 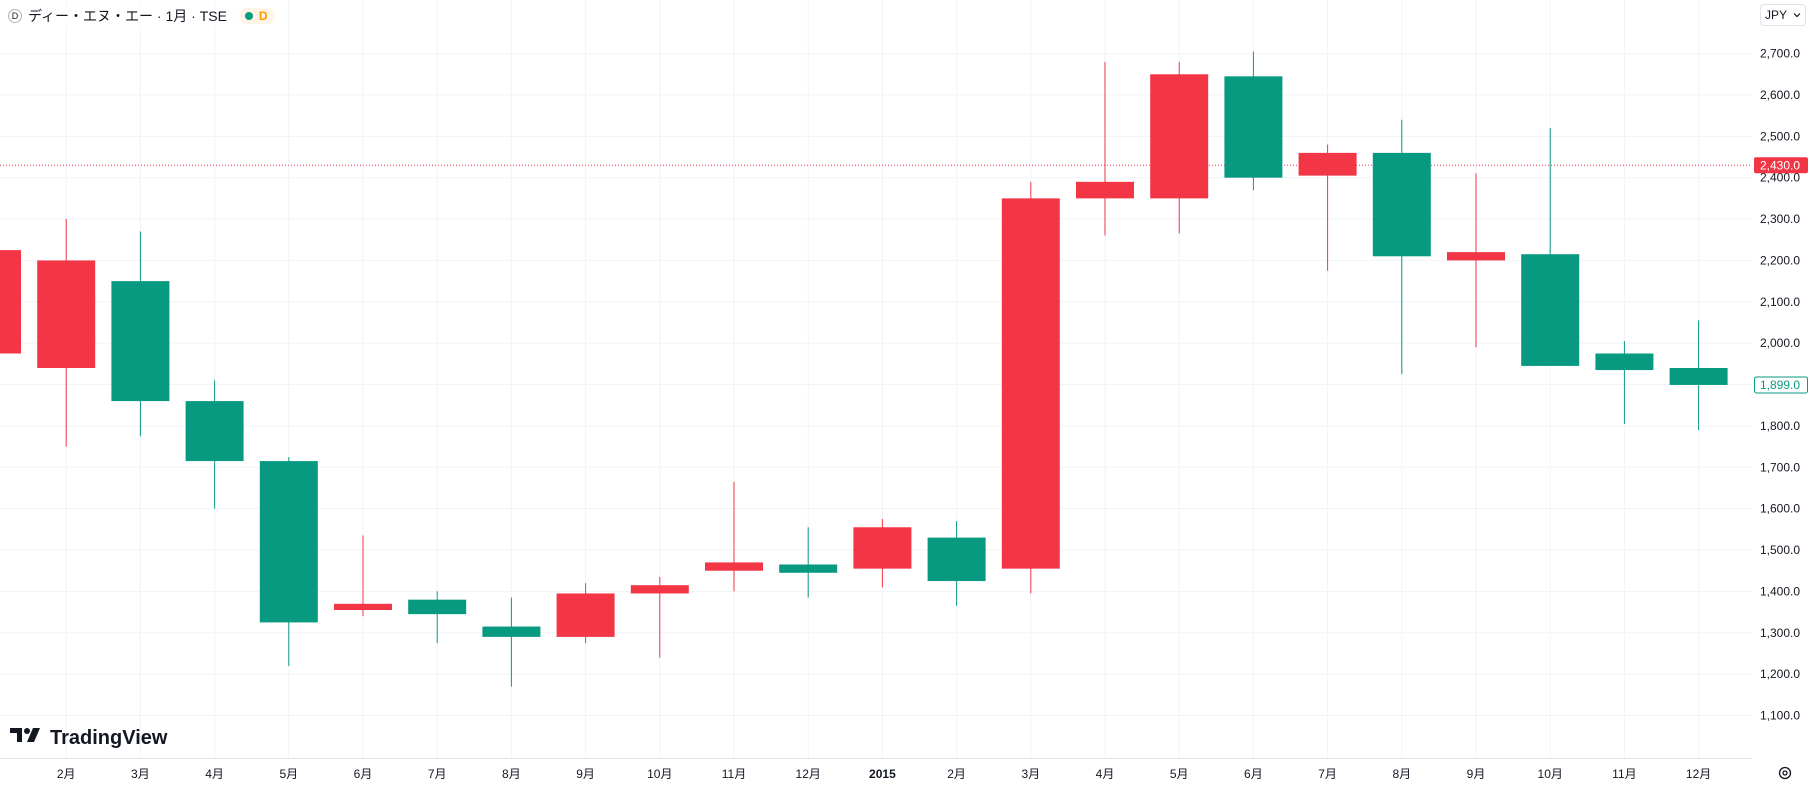 I want to click on price-tick-label: 2,100.0, so click(x=1780, y=302).